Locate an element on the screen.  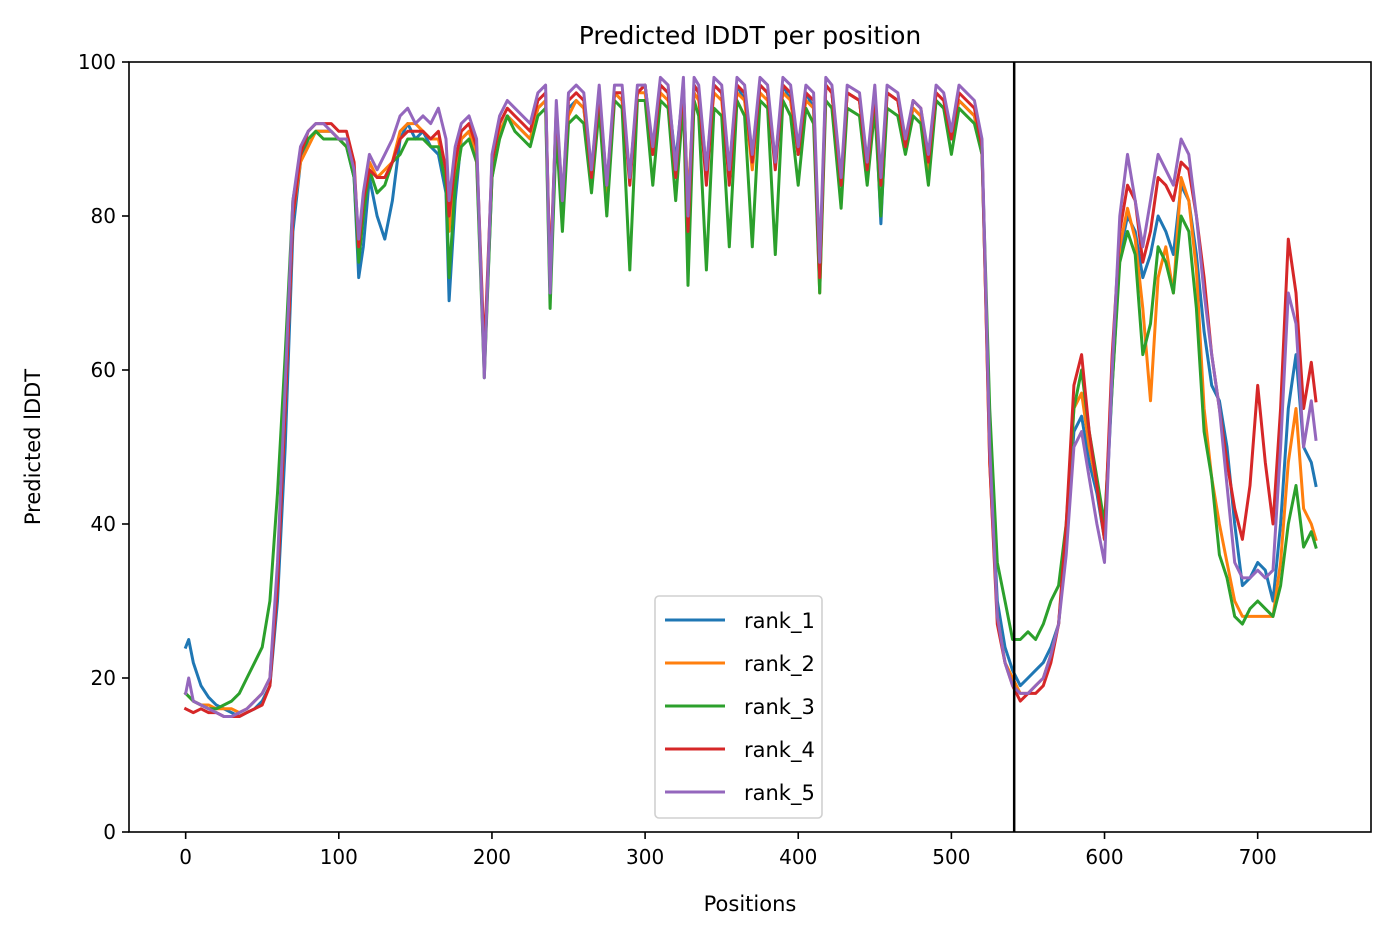
y-tick-label: 20 is located at coordinates (103, 678).